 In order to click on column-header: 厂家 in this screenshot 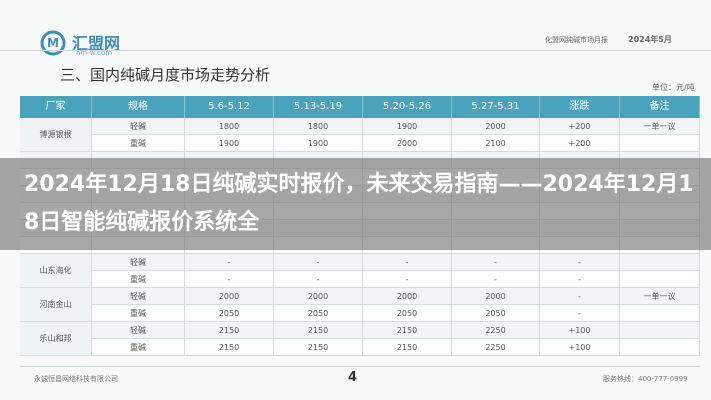, I will do `click(56, 107)`.